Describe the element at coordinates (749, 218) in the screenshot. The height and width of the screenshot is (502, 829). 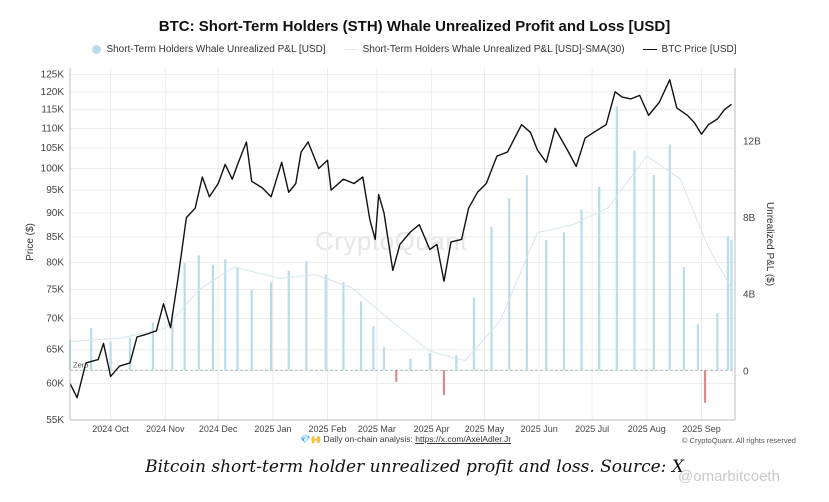
I see `y-right-tick-label: 8B` at that location.